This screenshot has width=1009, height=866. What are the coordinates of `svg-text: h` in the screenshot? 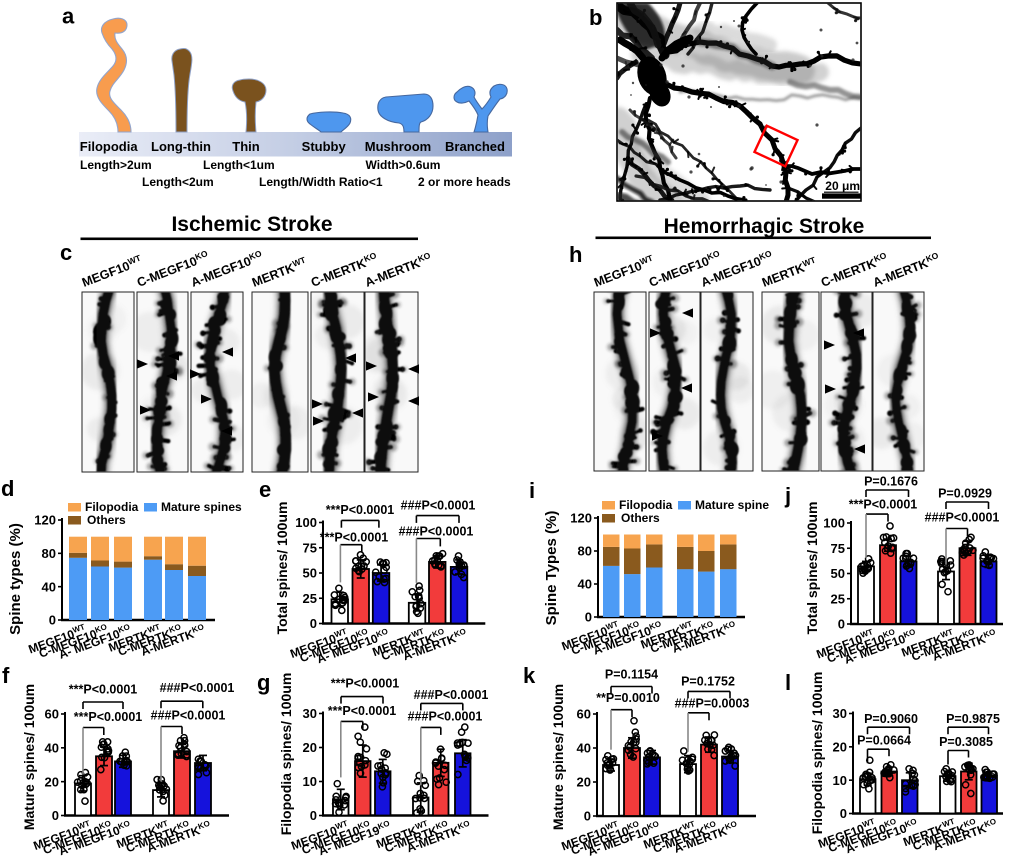 It's located at (575, 254).